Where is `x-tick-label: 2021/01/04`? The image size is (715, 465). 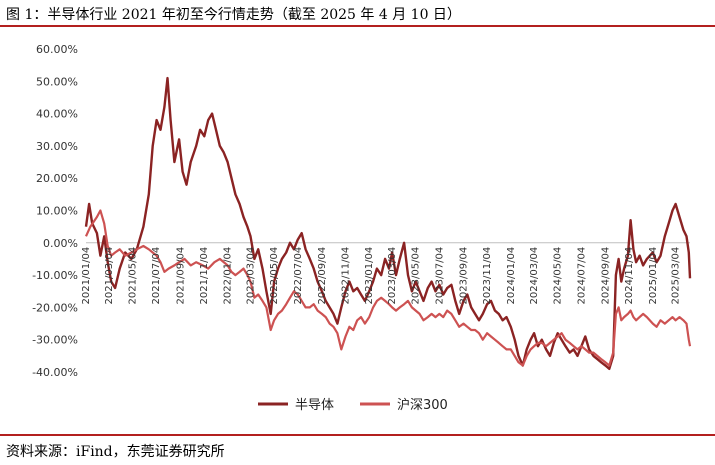 x-tick-label: 2021/01/04 is located at coordinates (86, 276).